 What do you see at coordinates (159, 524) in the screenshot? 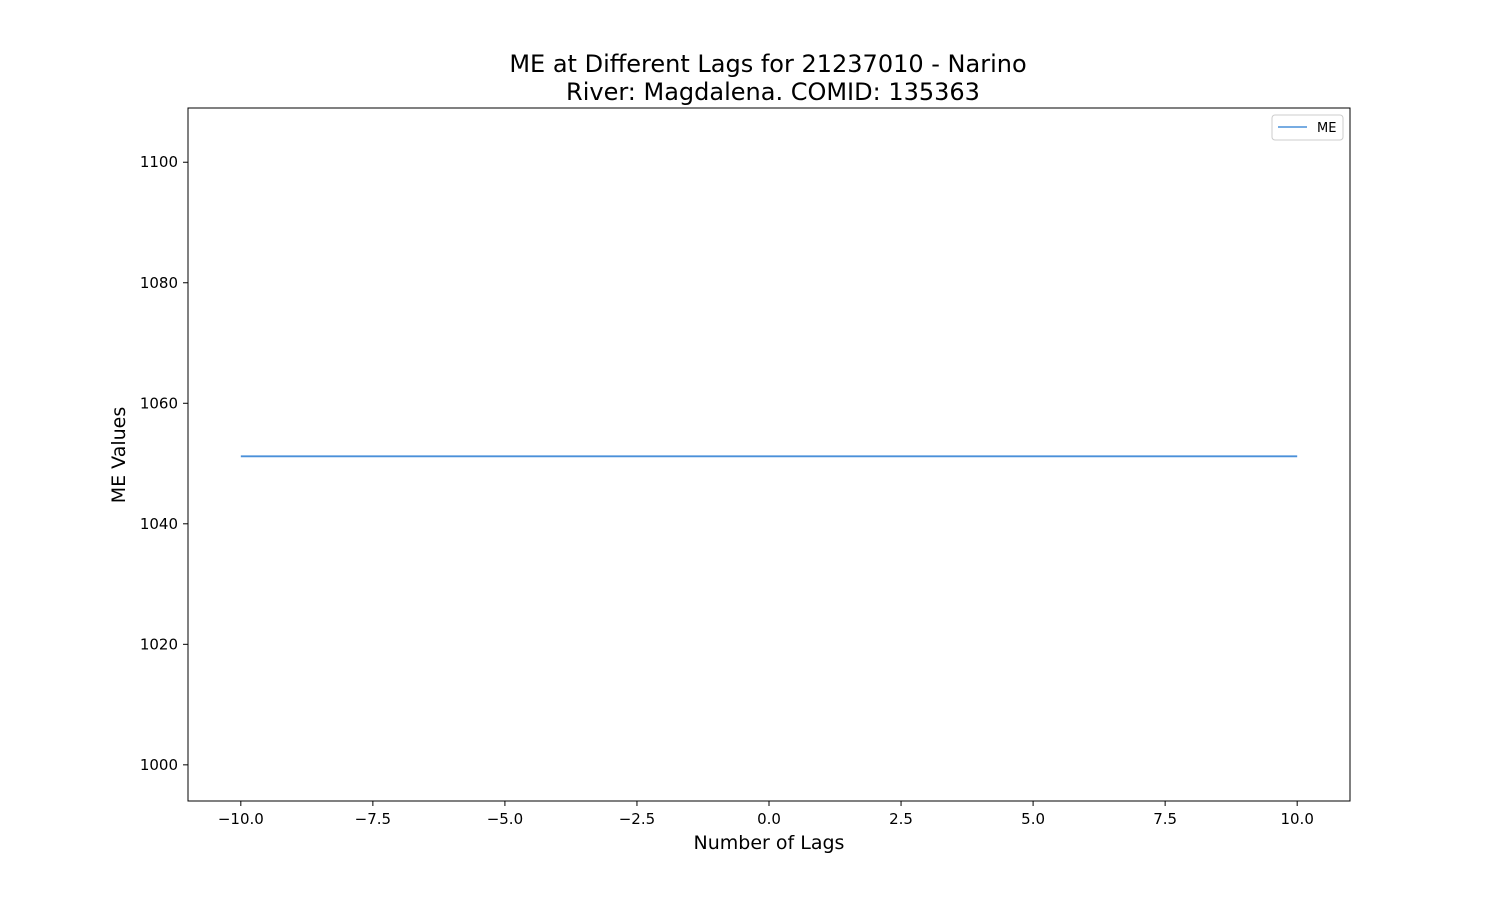
I see `y-tick-label: 1040` at bounding box center [159, 524].